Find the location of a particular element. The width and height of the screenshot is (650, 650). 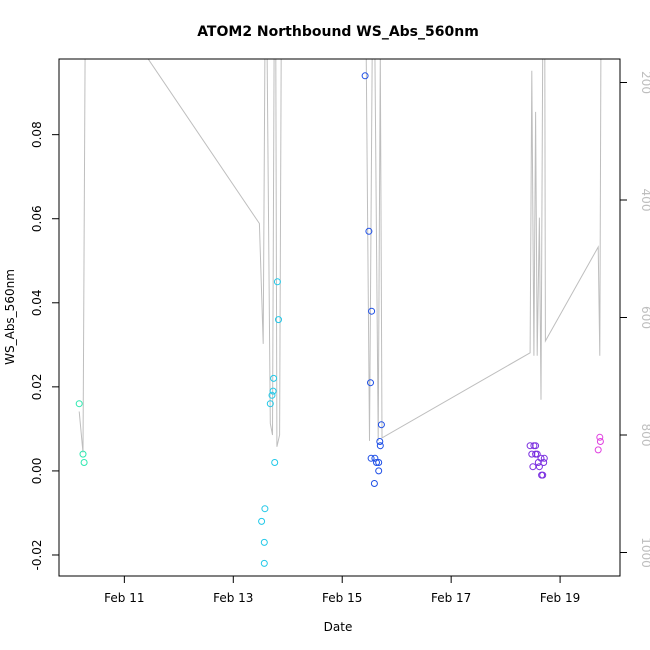

x-axis: Feb 11 Feb 13 Feb 15 Feb 17 Feb 19 is located at coordinates (342, 590).